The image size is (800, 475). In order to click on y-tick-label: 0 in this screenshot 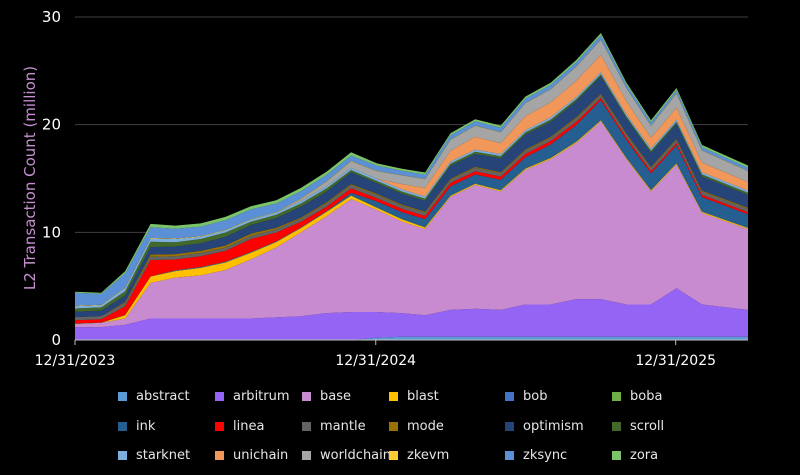, I will do `click(56, 340)`.